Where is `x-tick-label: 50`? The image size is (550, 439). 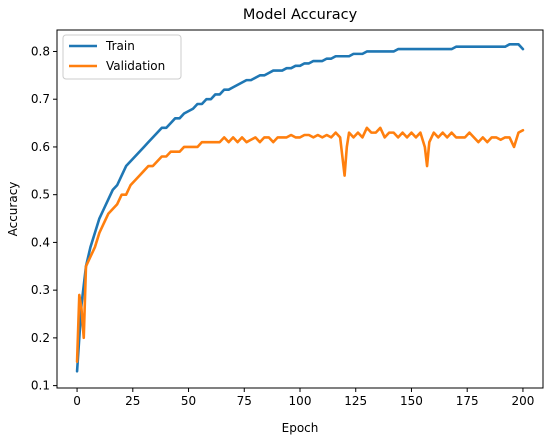 x-tick-label: 50 is located at coordinates (188, 401).